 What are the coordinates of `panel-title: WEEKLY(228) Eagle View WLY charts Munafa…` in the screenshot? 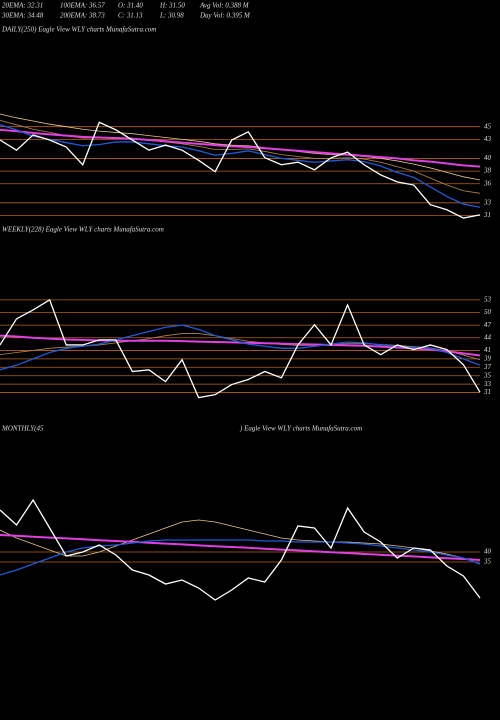 It's located at (83, 230).